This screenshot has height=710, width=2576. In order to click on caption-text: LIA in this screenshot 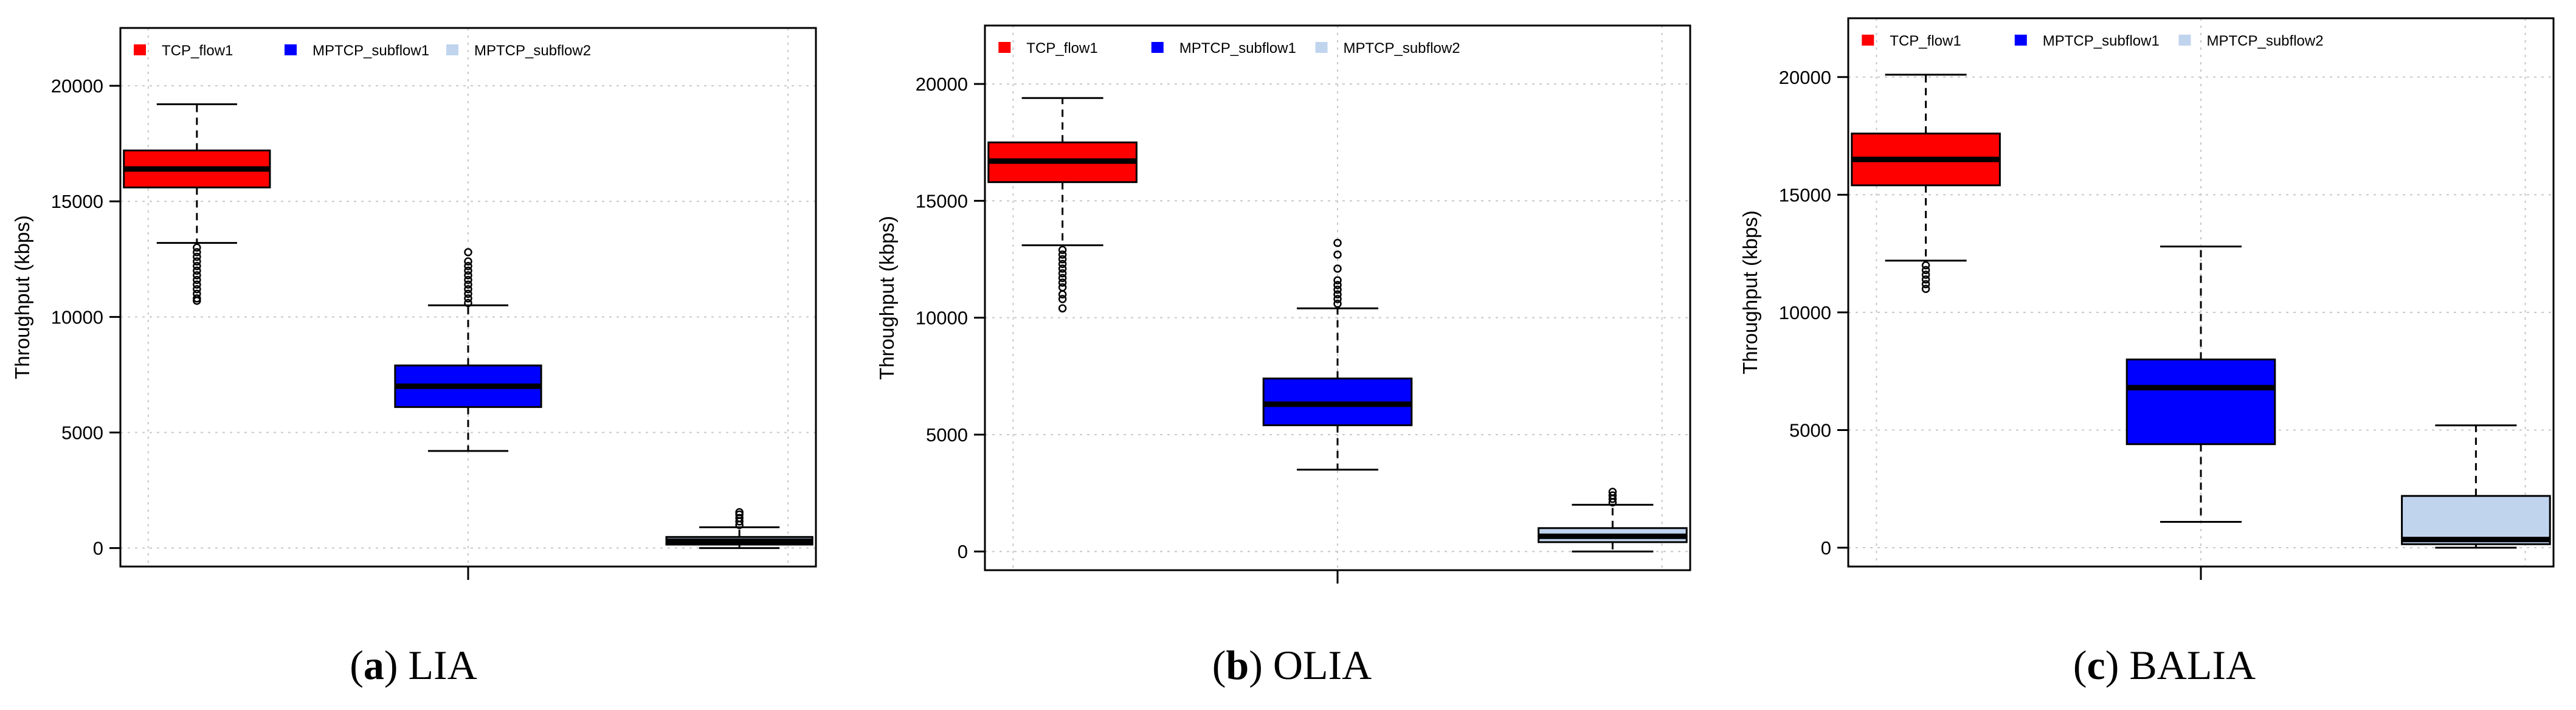, I will do `click(442, 665)`.